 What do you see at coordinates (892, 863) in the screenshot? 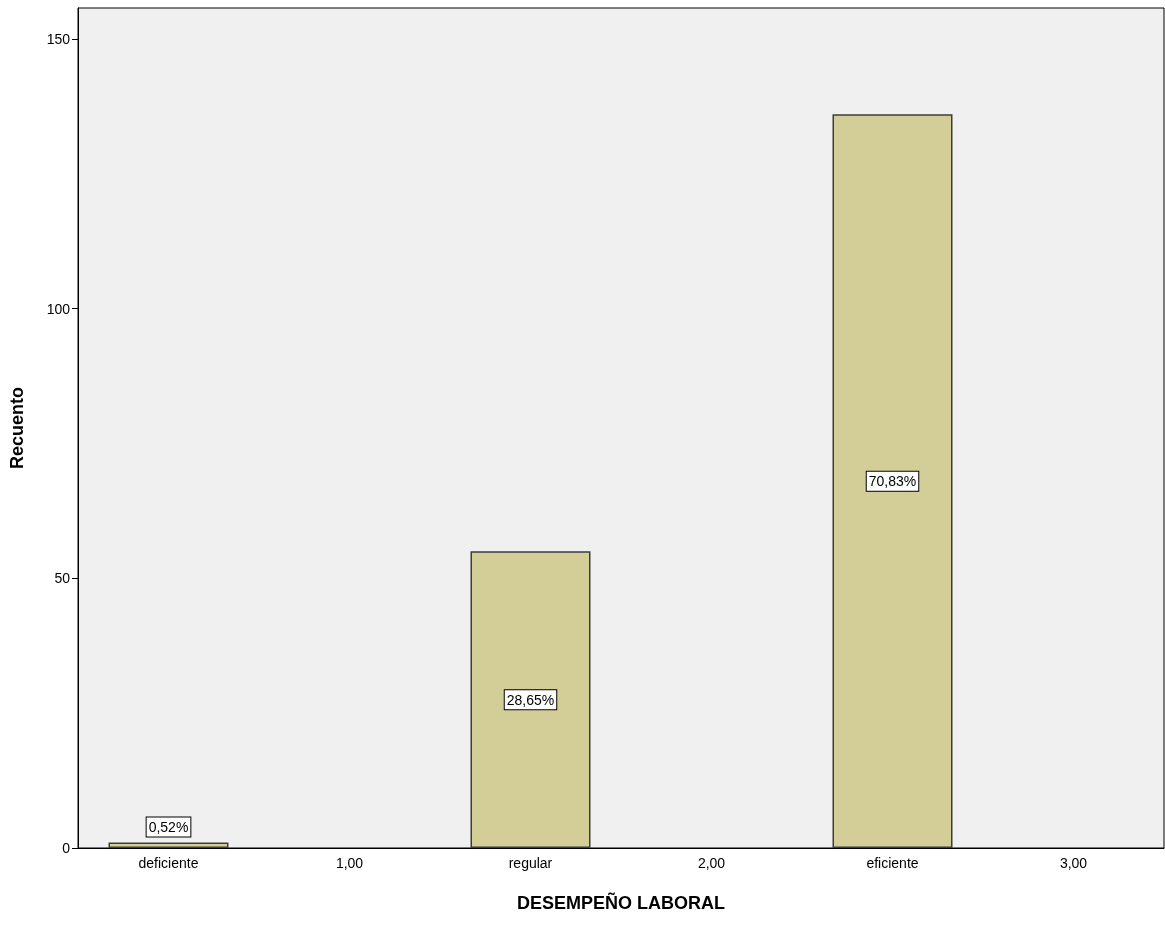
I see `x-tick-label: eficiente` at bounding box center [892, 863].